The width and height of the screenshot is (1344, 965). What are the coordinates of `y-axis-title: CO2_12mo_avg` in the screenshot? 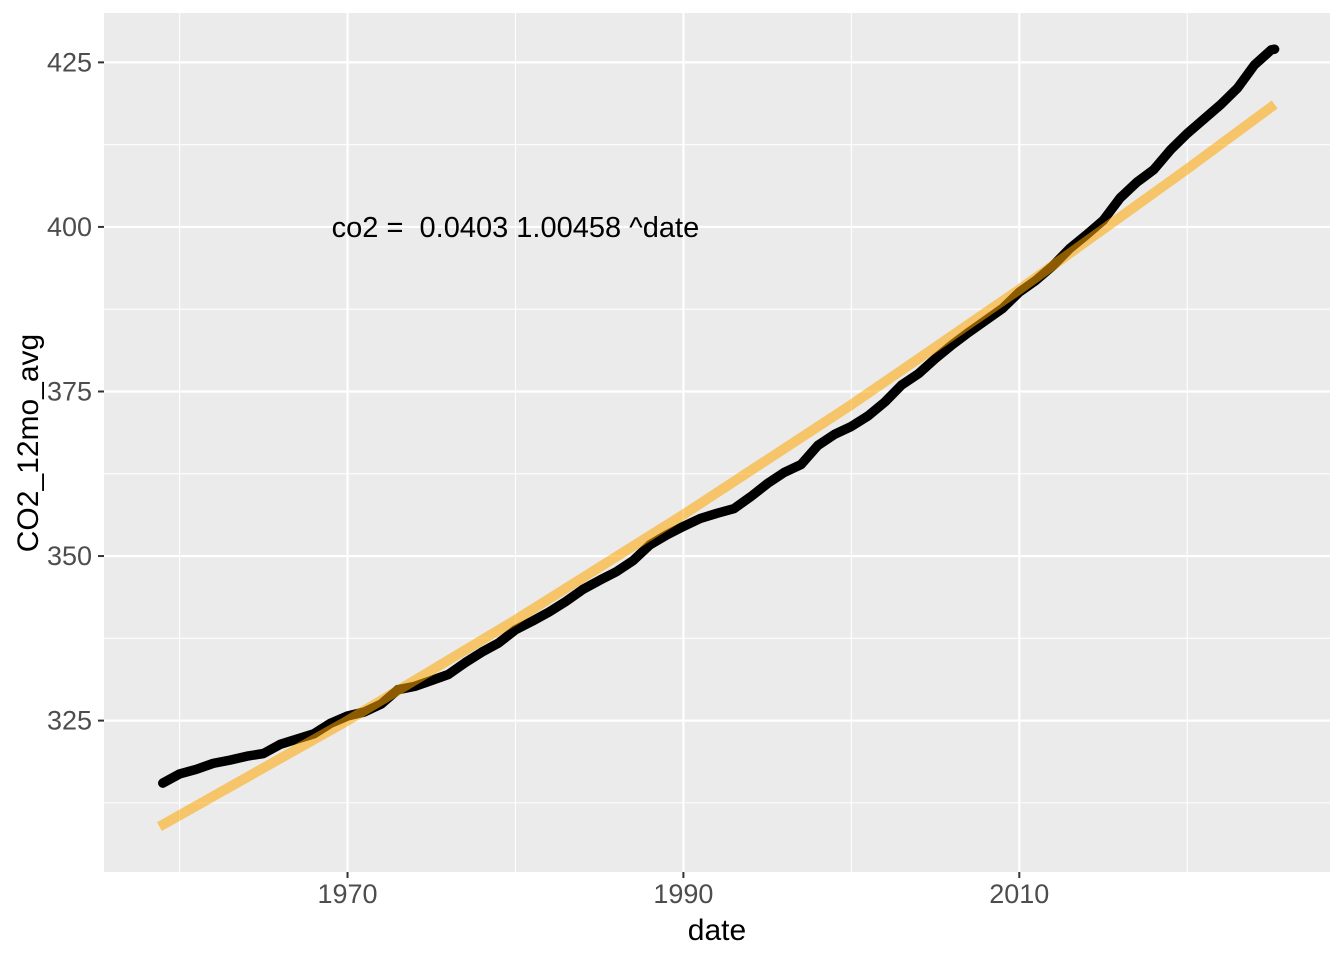 It's located at (28, 443).